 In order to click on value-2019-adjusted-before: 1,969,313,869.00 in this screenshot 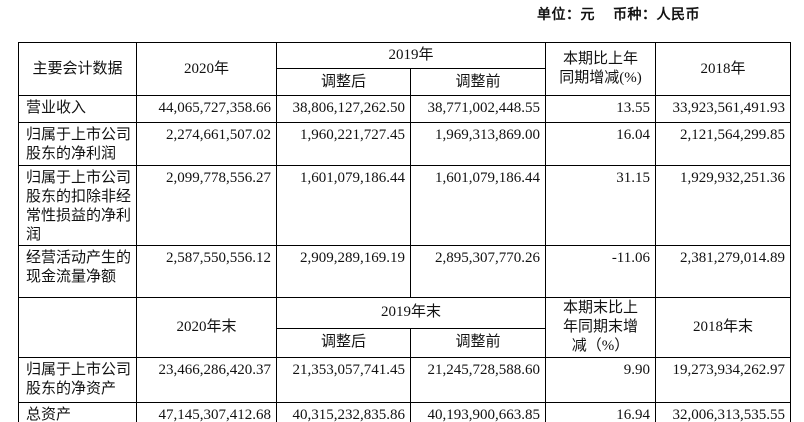, I will do `click(478, 144)`.